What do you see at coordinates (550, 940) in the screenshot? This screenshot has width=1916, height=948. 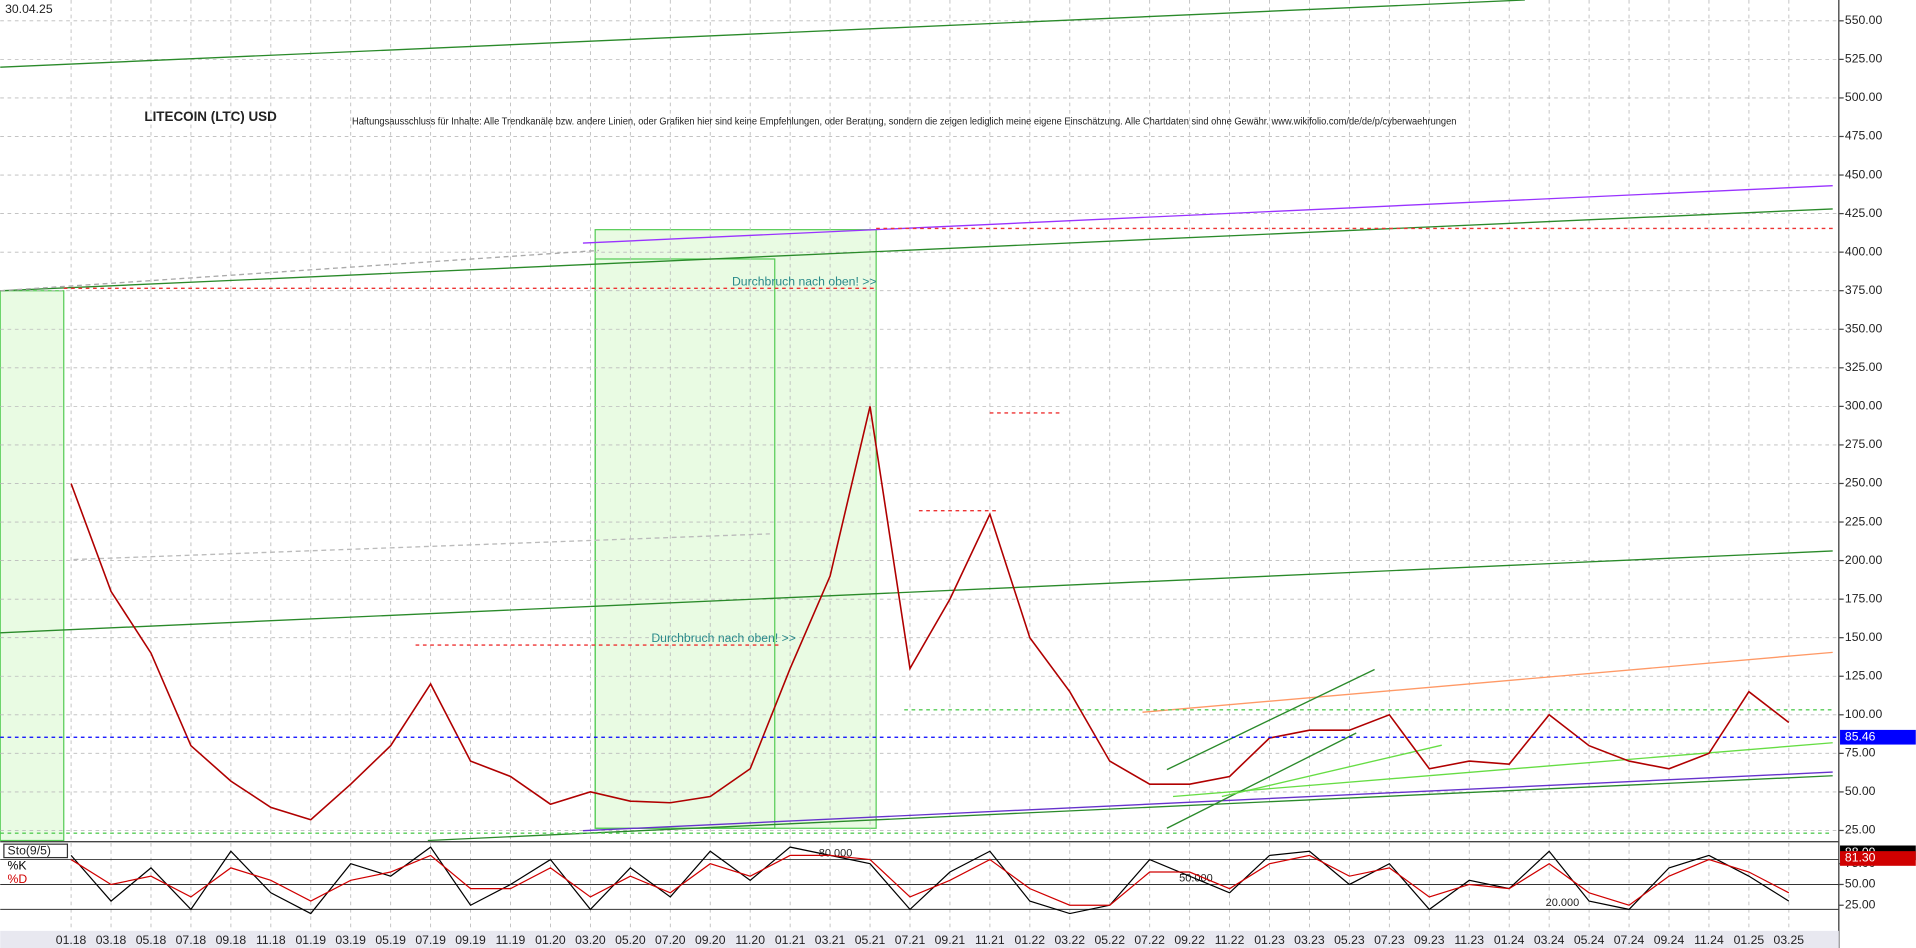 I see `x-tick-label: 01.20` at bounding box center [550, 940].